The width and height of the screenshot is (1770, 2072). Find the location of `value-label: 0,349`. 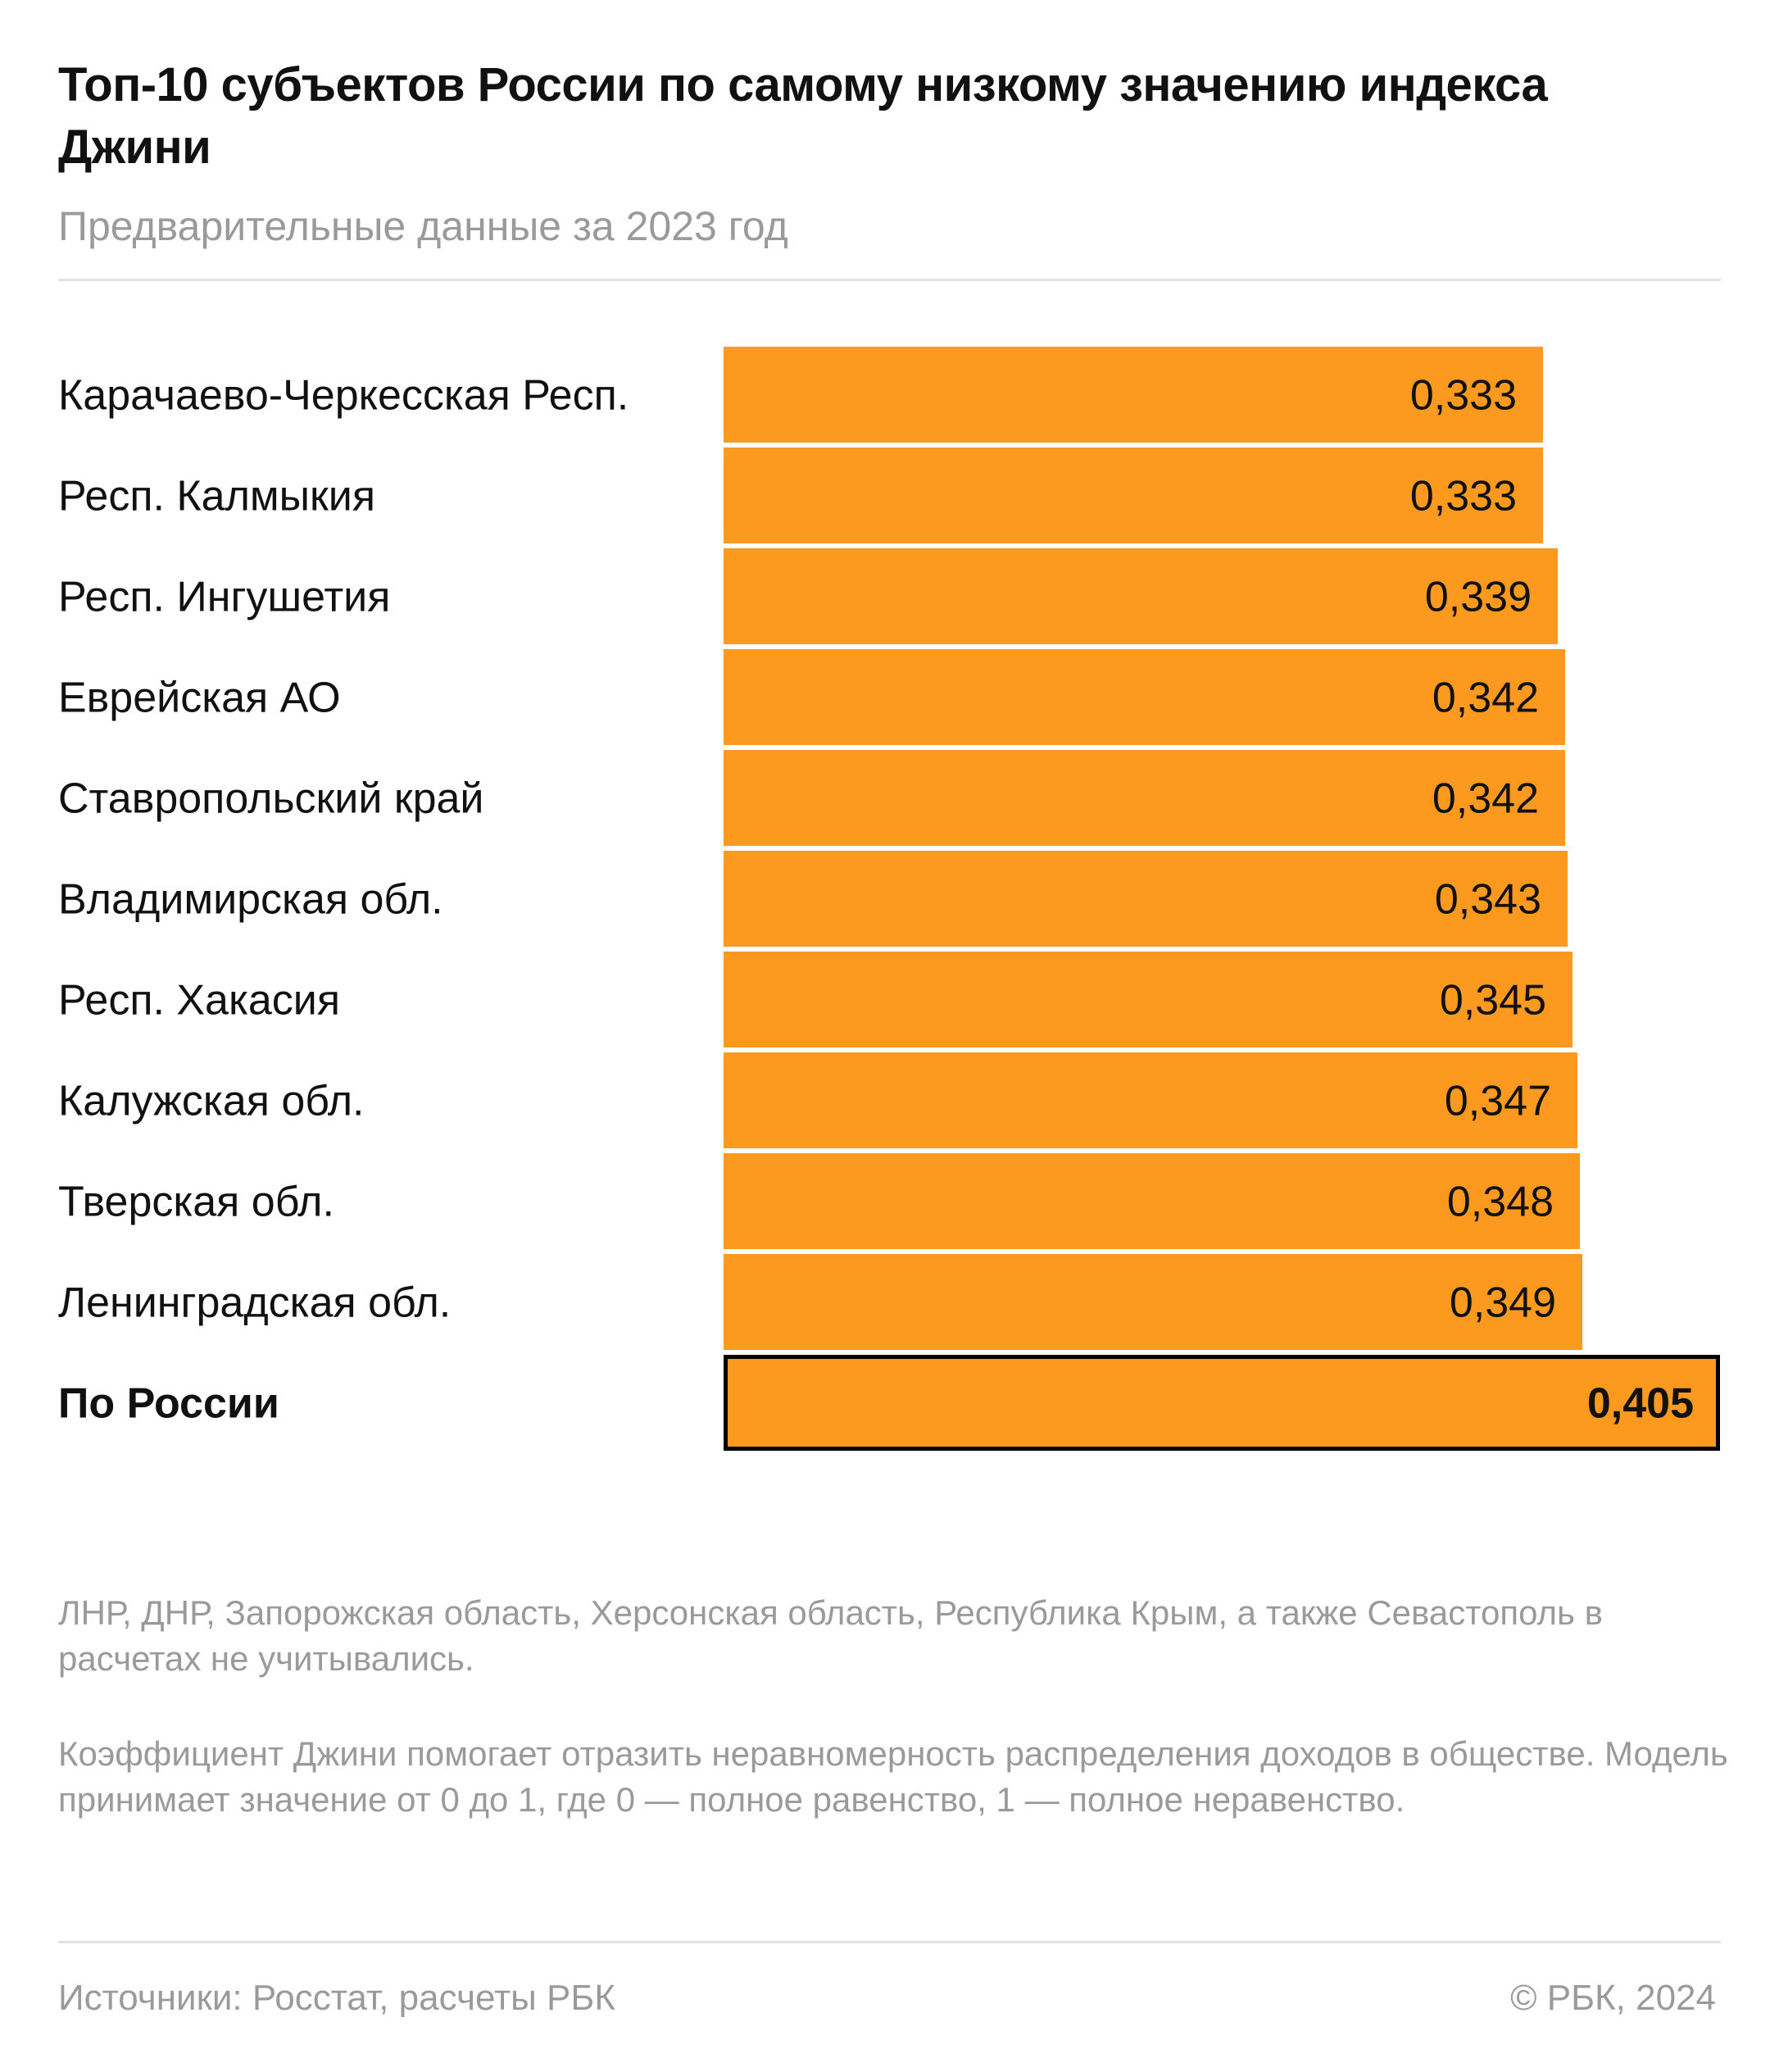

value-label: 0,349 is located at coordinates (1503, 1303).